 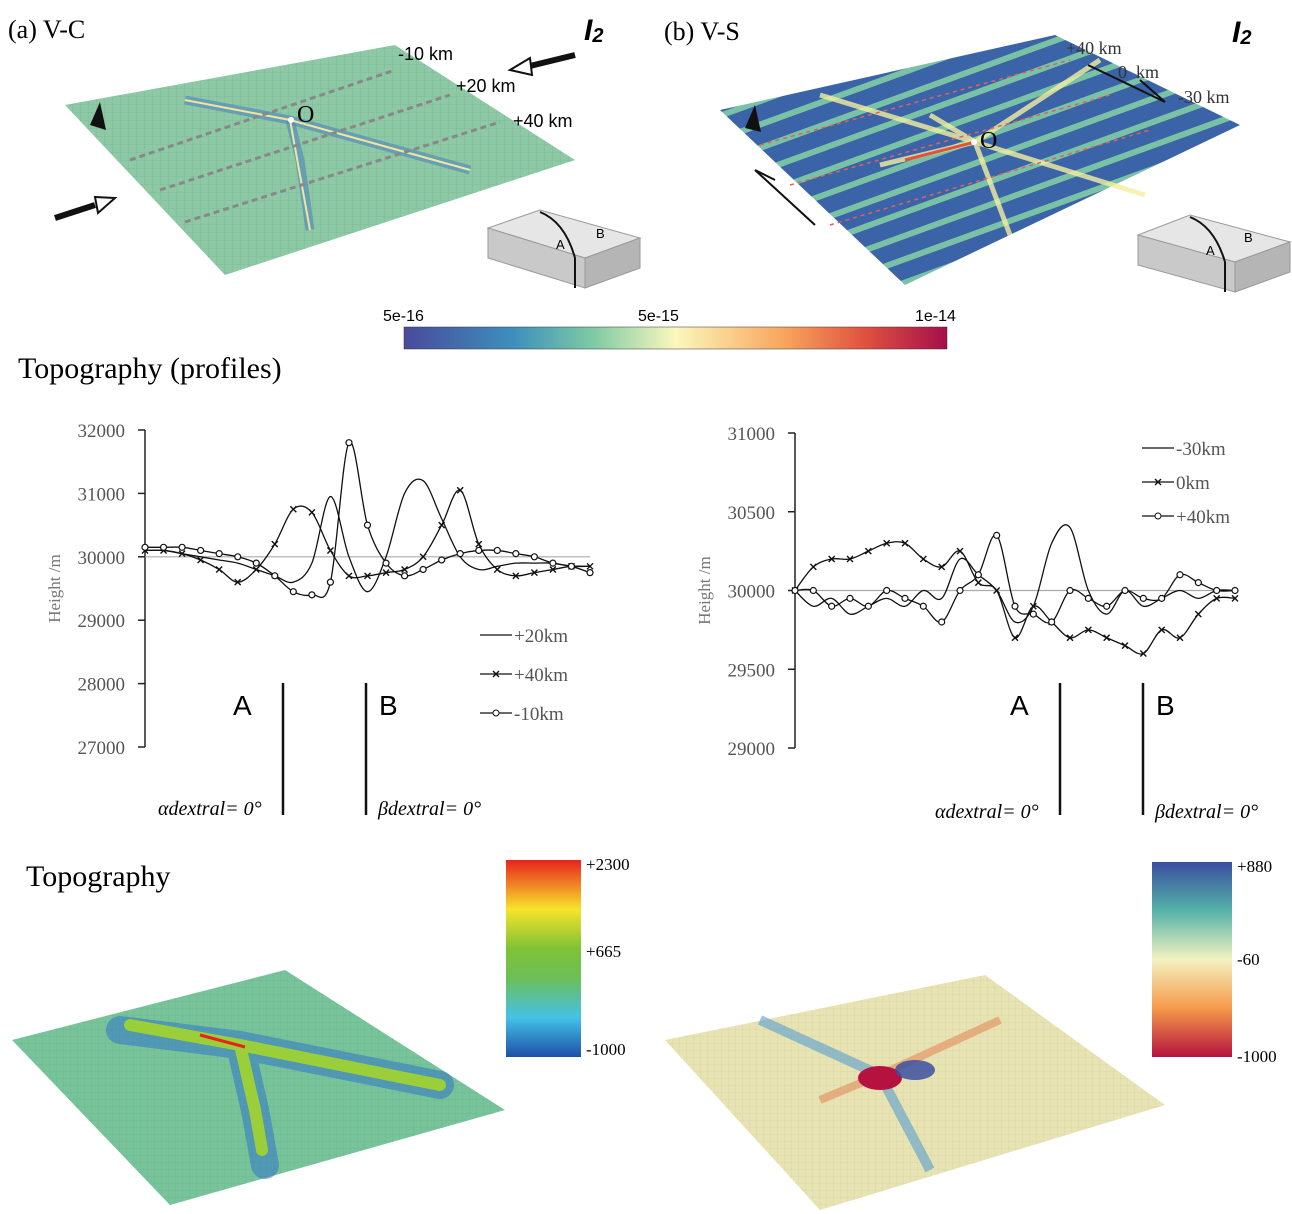 I want to click on y-tick-label: 30500, so click(x=752, y=513).